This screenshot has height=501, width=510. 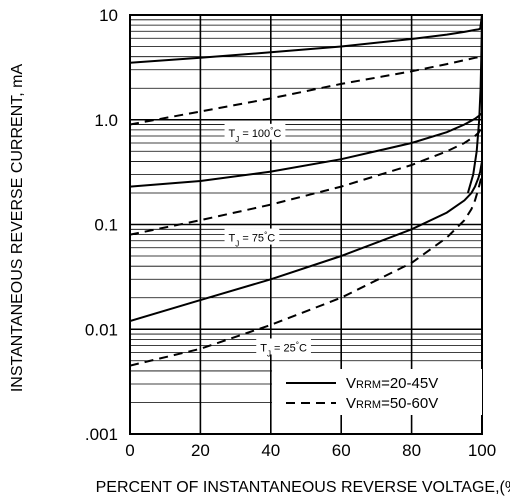 I want to click on x-tick-label: 80, so click(x=411, y=450).